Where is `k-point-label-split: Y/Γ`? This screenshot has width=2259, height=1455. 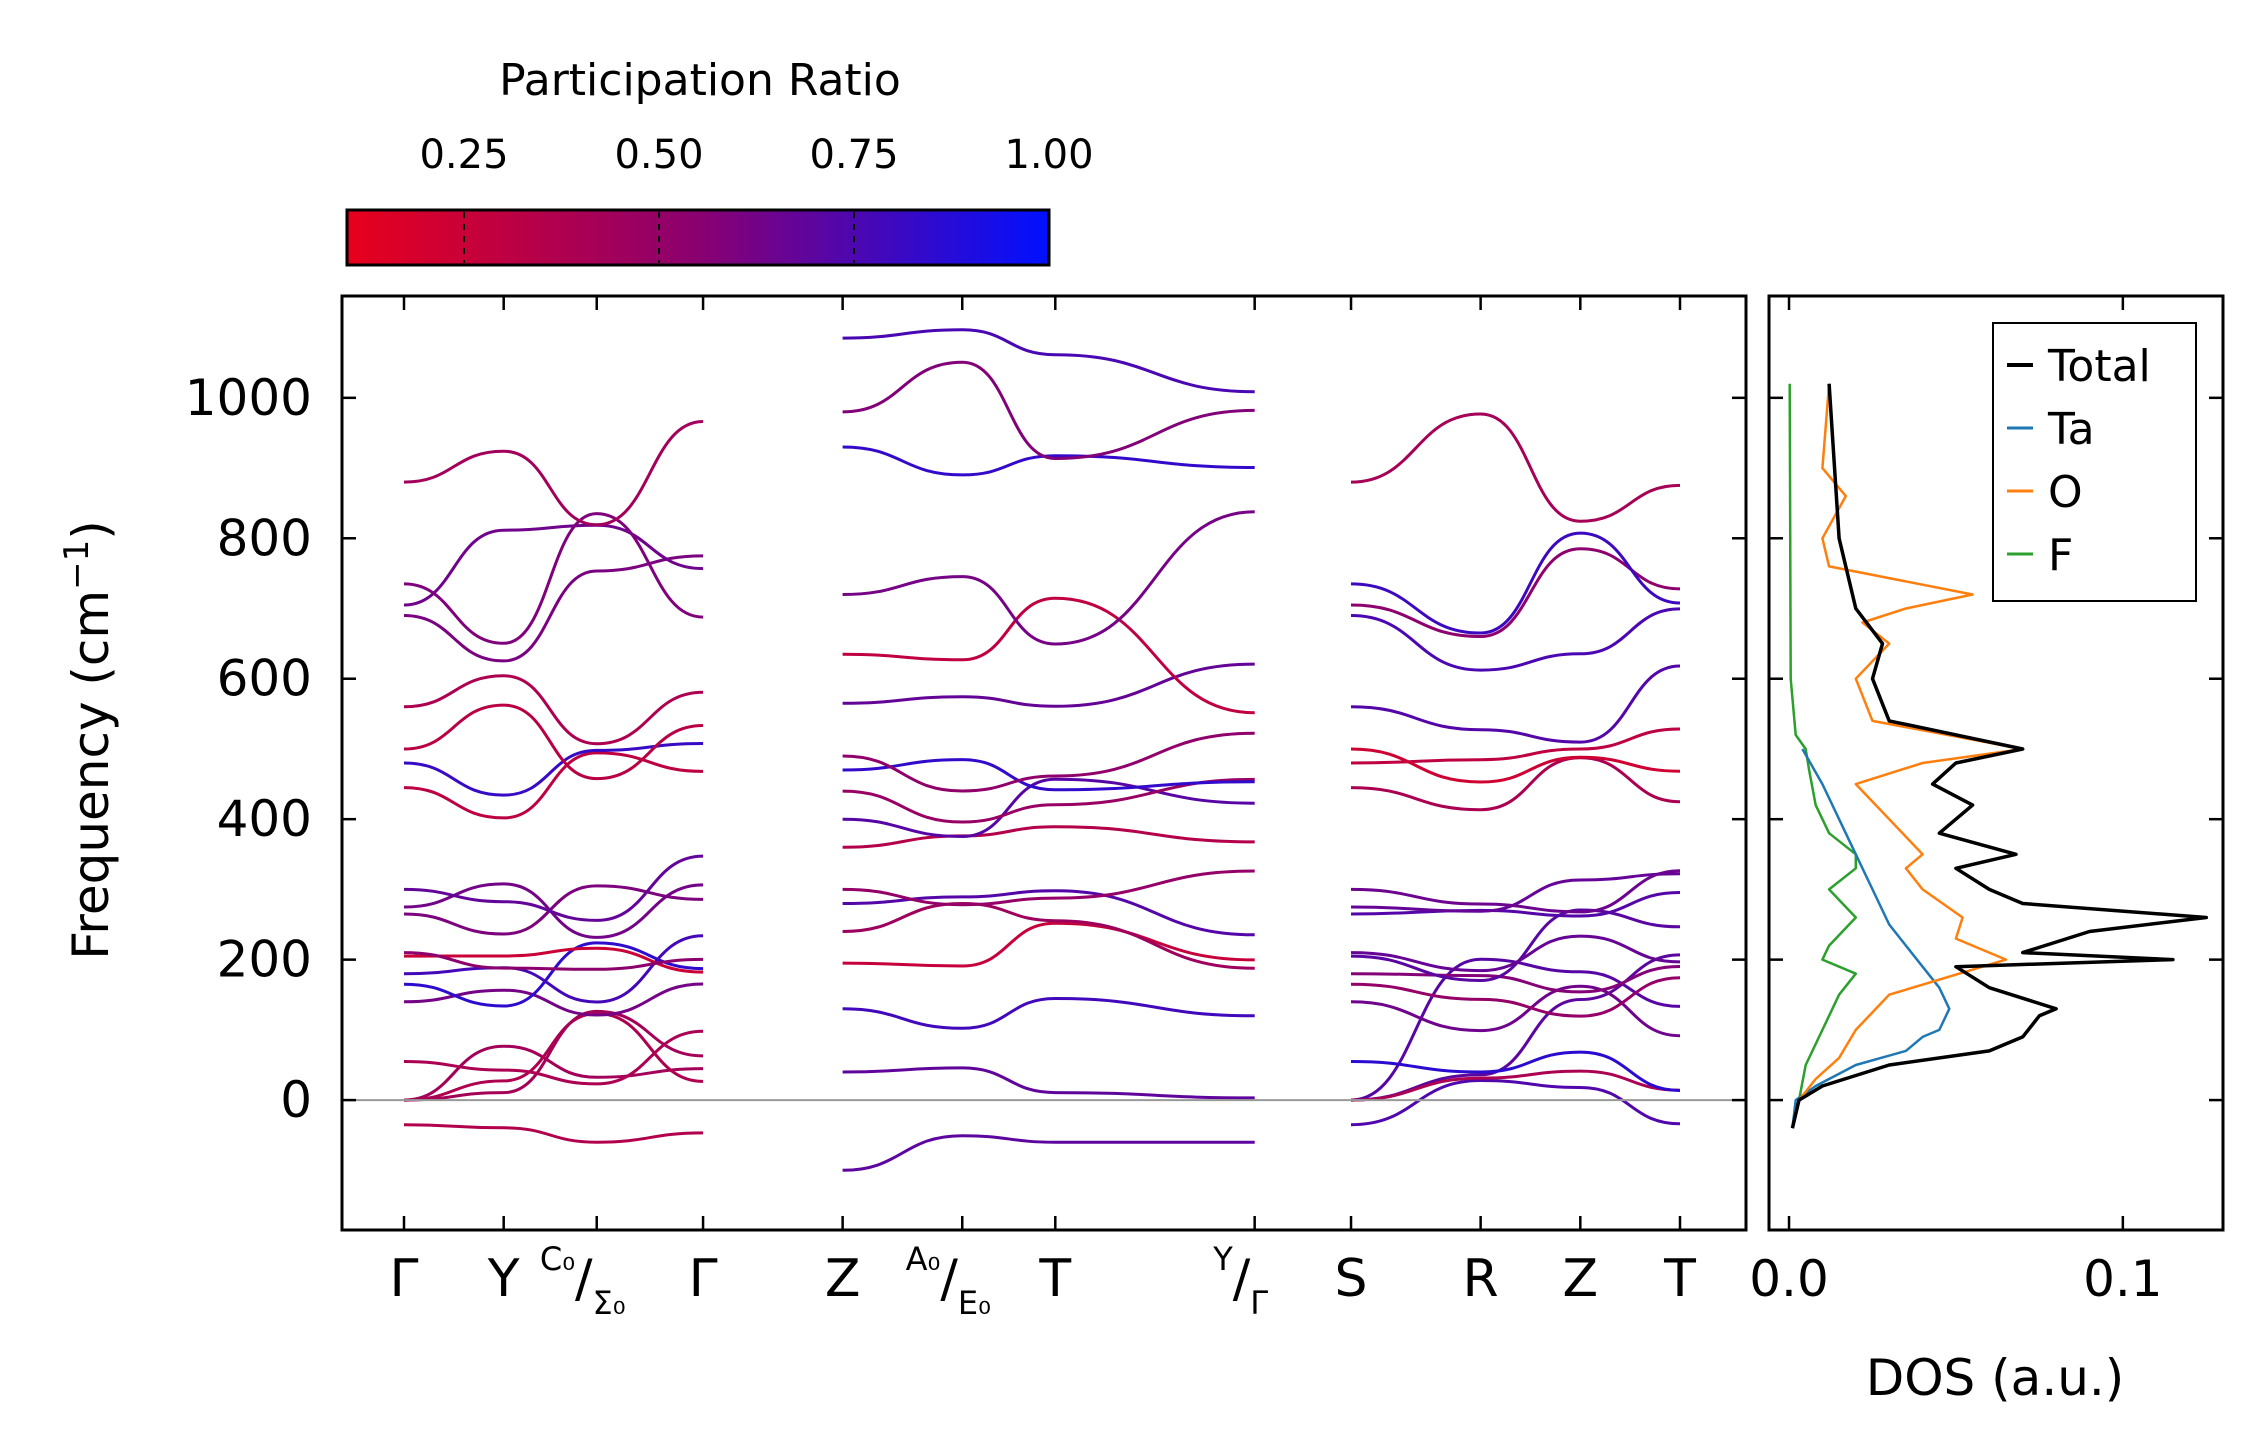
k-point-label-split: Y/Γ is located at coordinates (1240, 1281).